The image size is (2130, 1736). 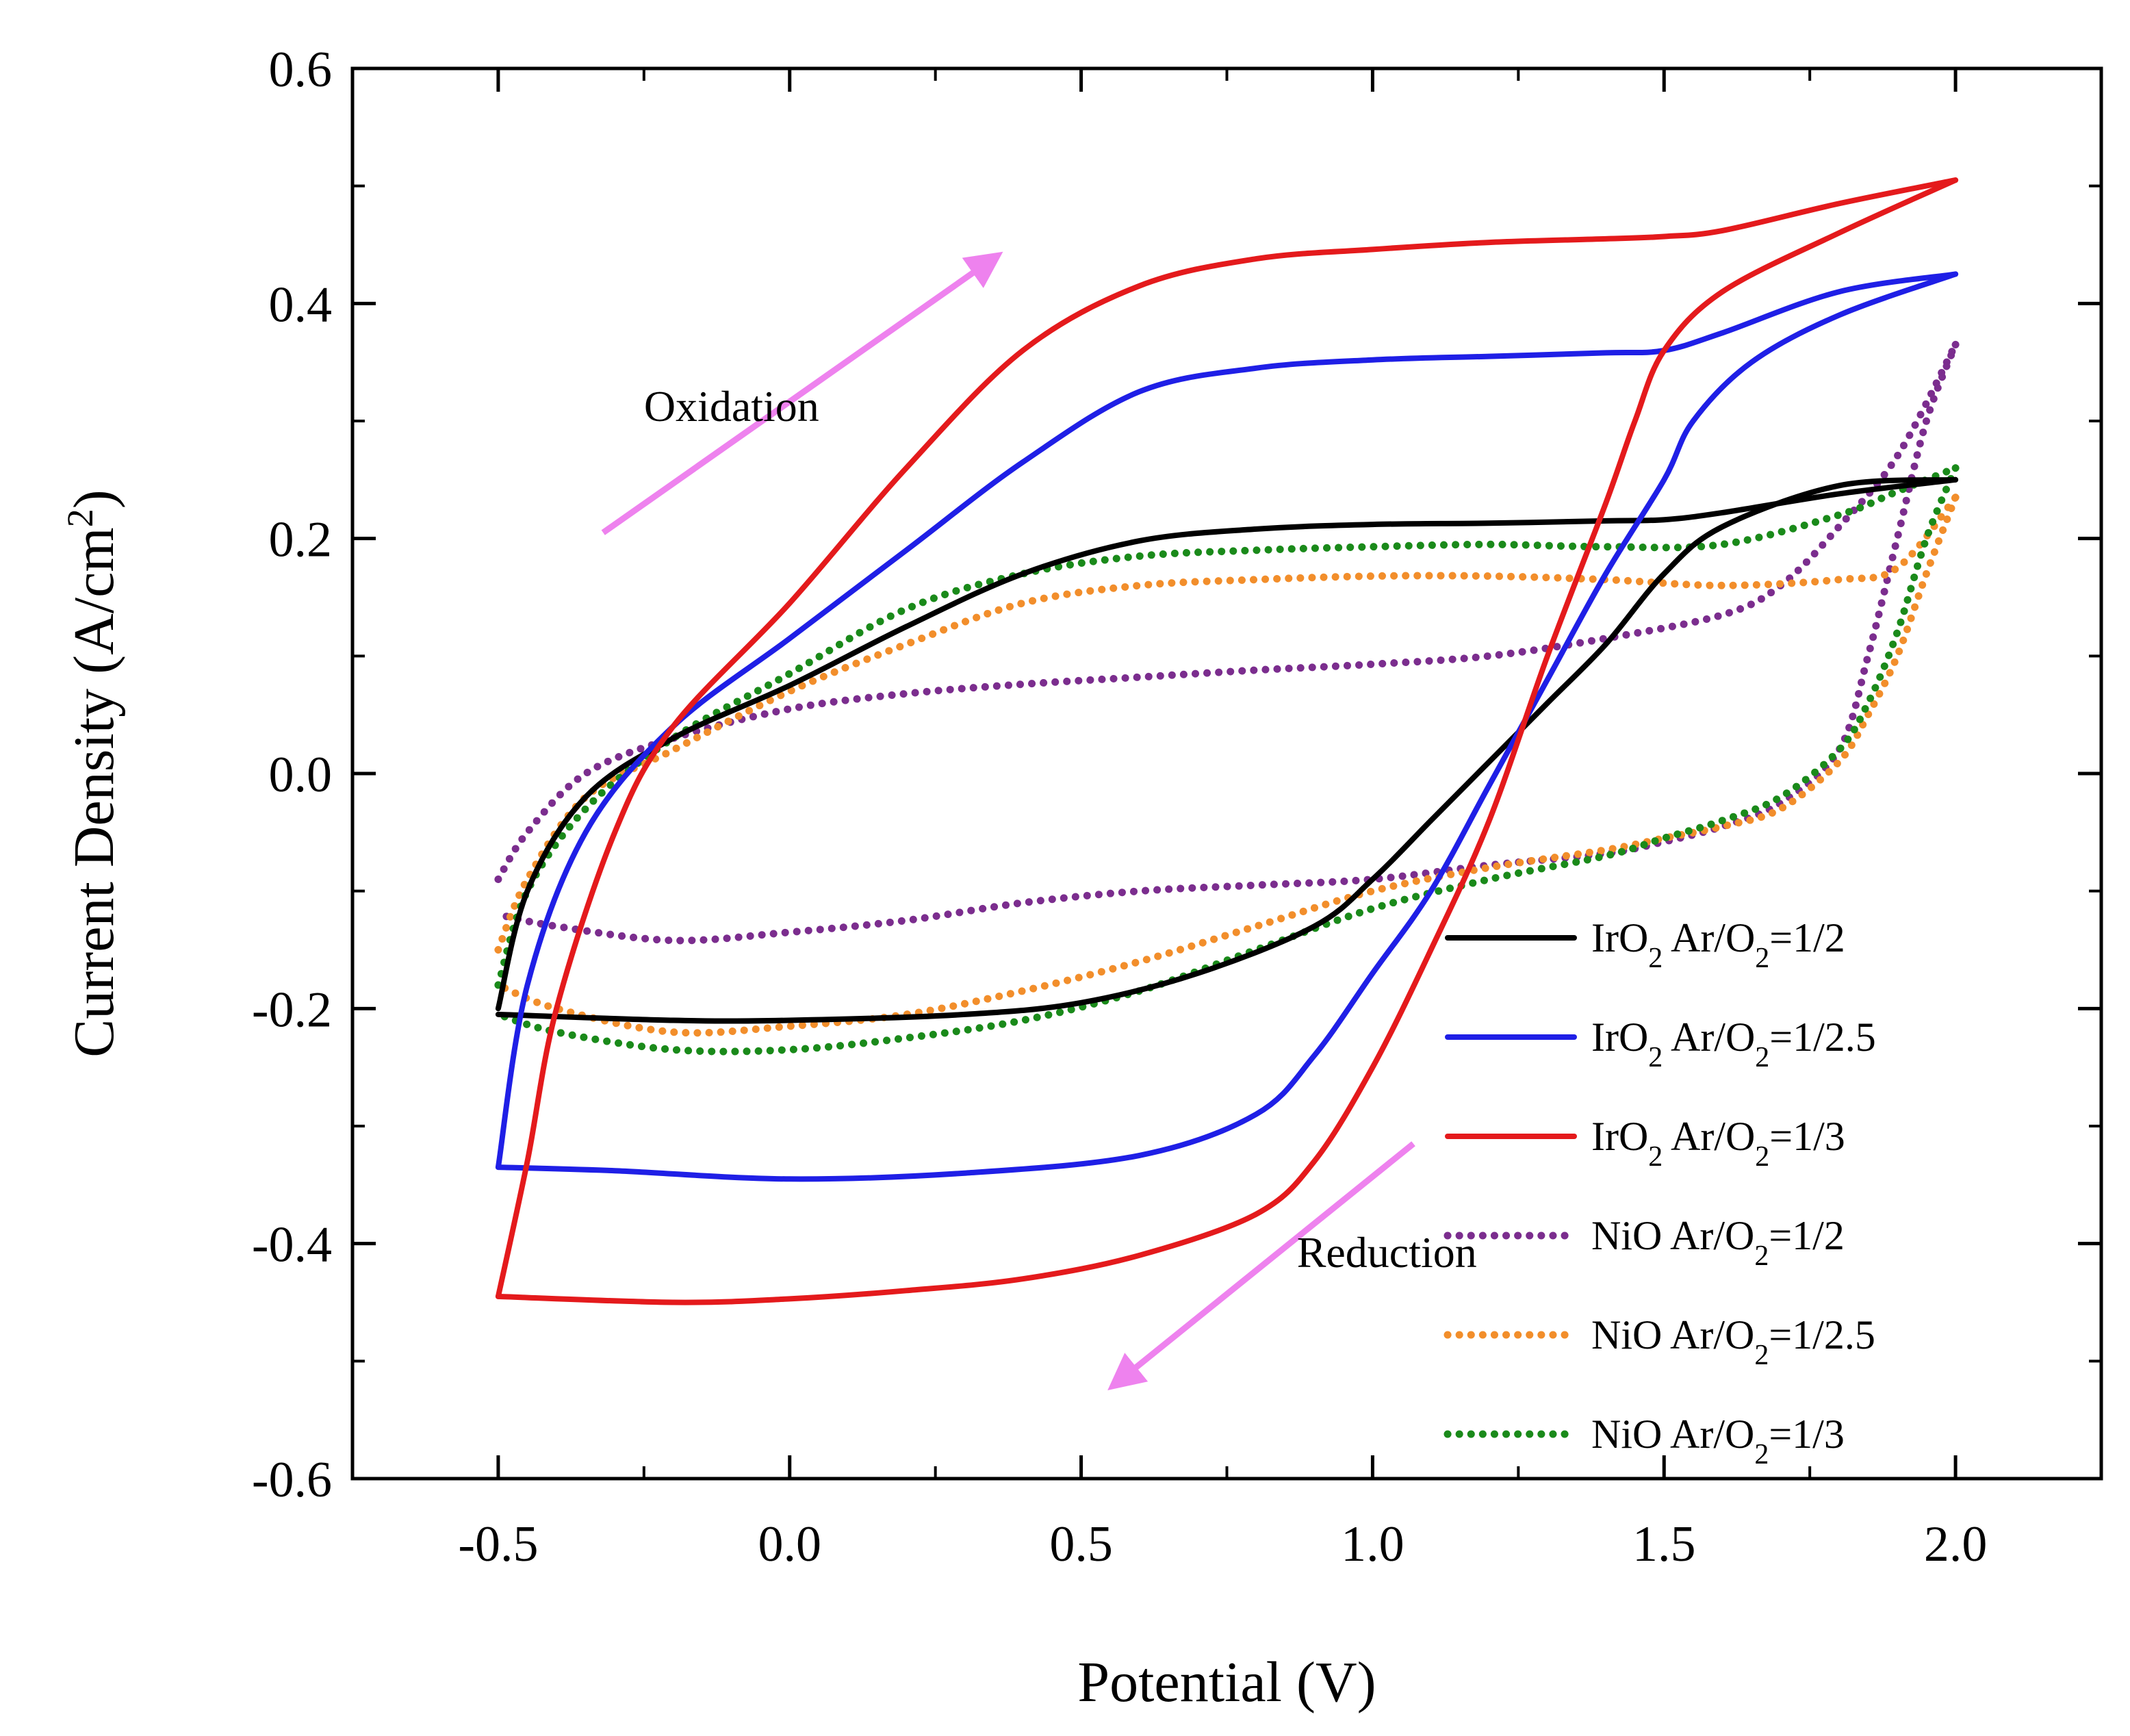 What do you see at coordinates (1261, 1266) in the screenshot?
I see `reduction-arrow` at bounding box center [1261, 1266].